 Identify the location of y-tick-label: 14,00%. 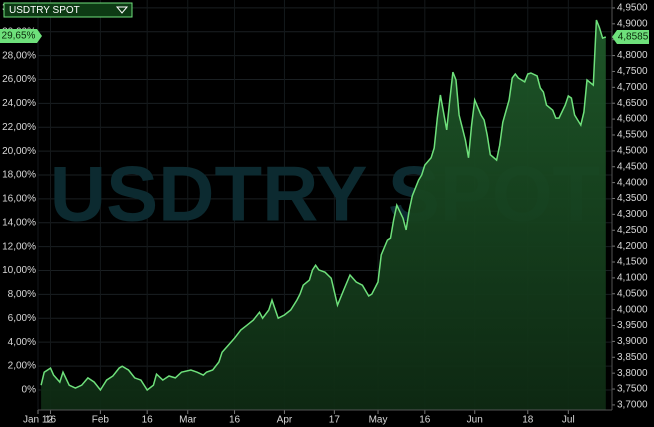
(19, 222).